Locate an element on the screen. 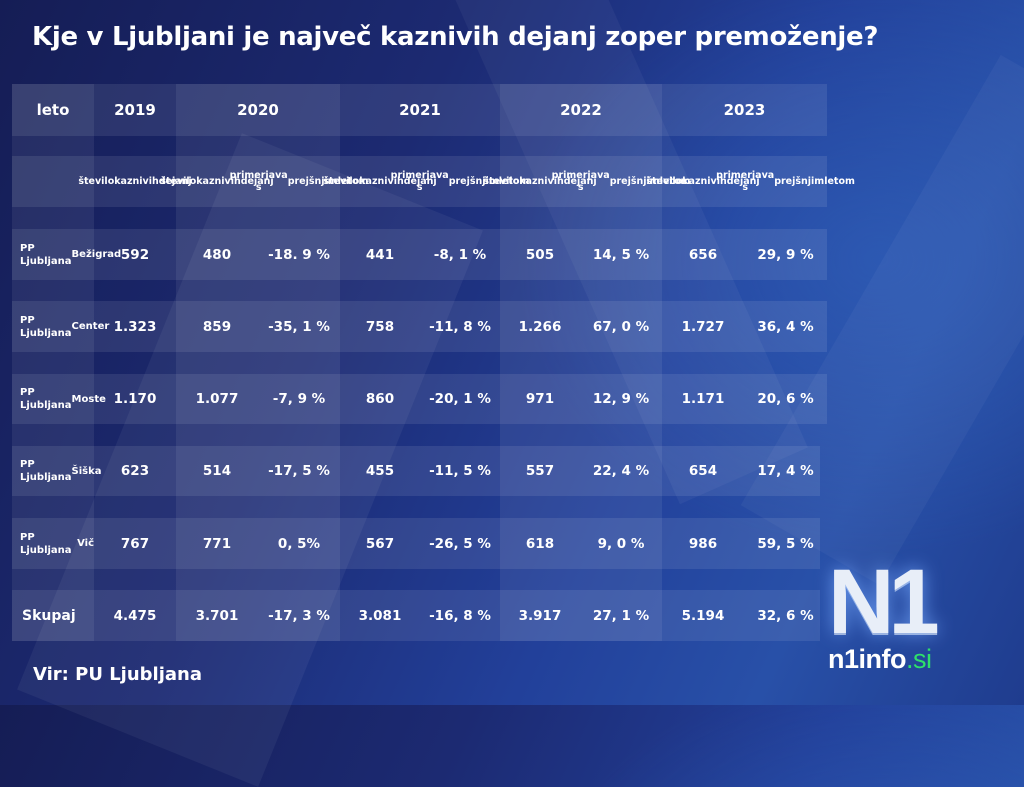 The image size is (1024, 787). row-label: PP Ljubljana Bežigrad is located at coordinates (66, 254).